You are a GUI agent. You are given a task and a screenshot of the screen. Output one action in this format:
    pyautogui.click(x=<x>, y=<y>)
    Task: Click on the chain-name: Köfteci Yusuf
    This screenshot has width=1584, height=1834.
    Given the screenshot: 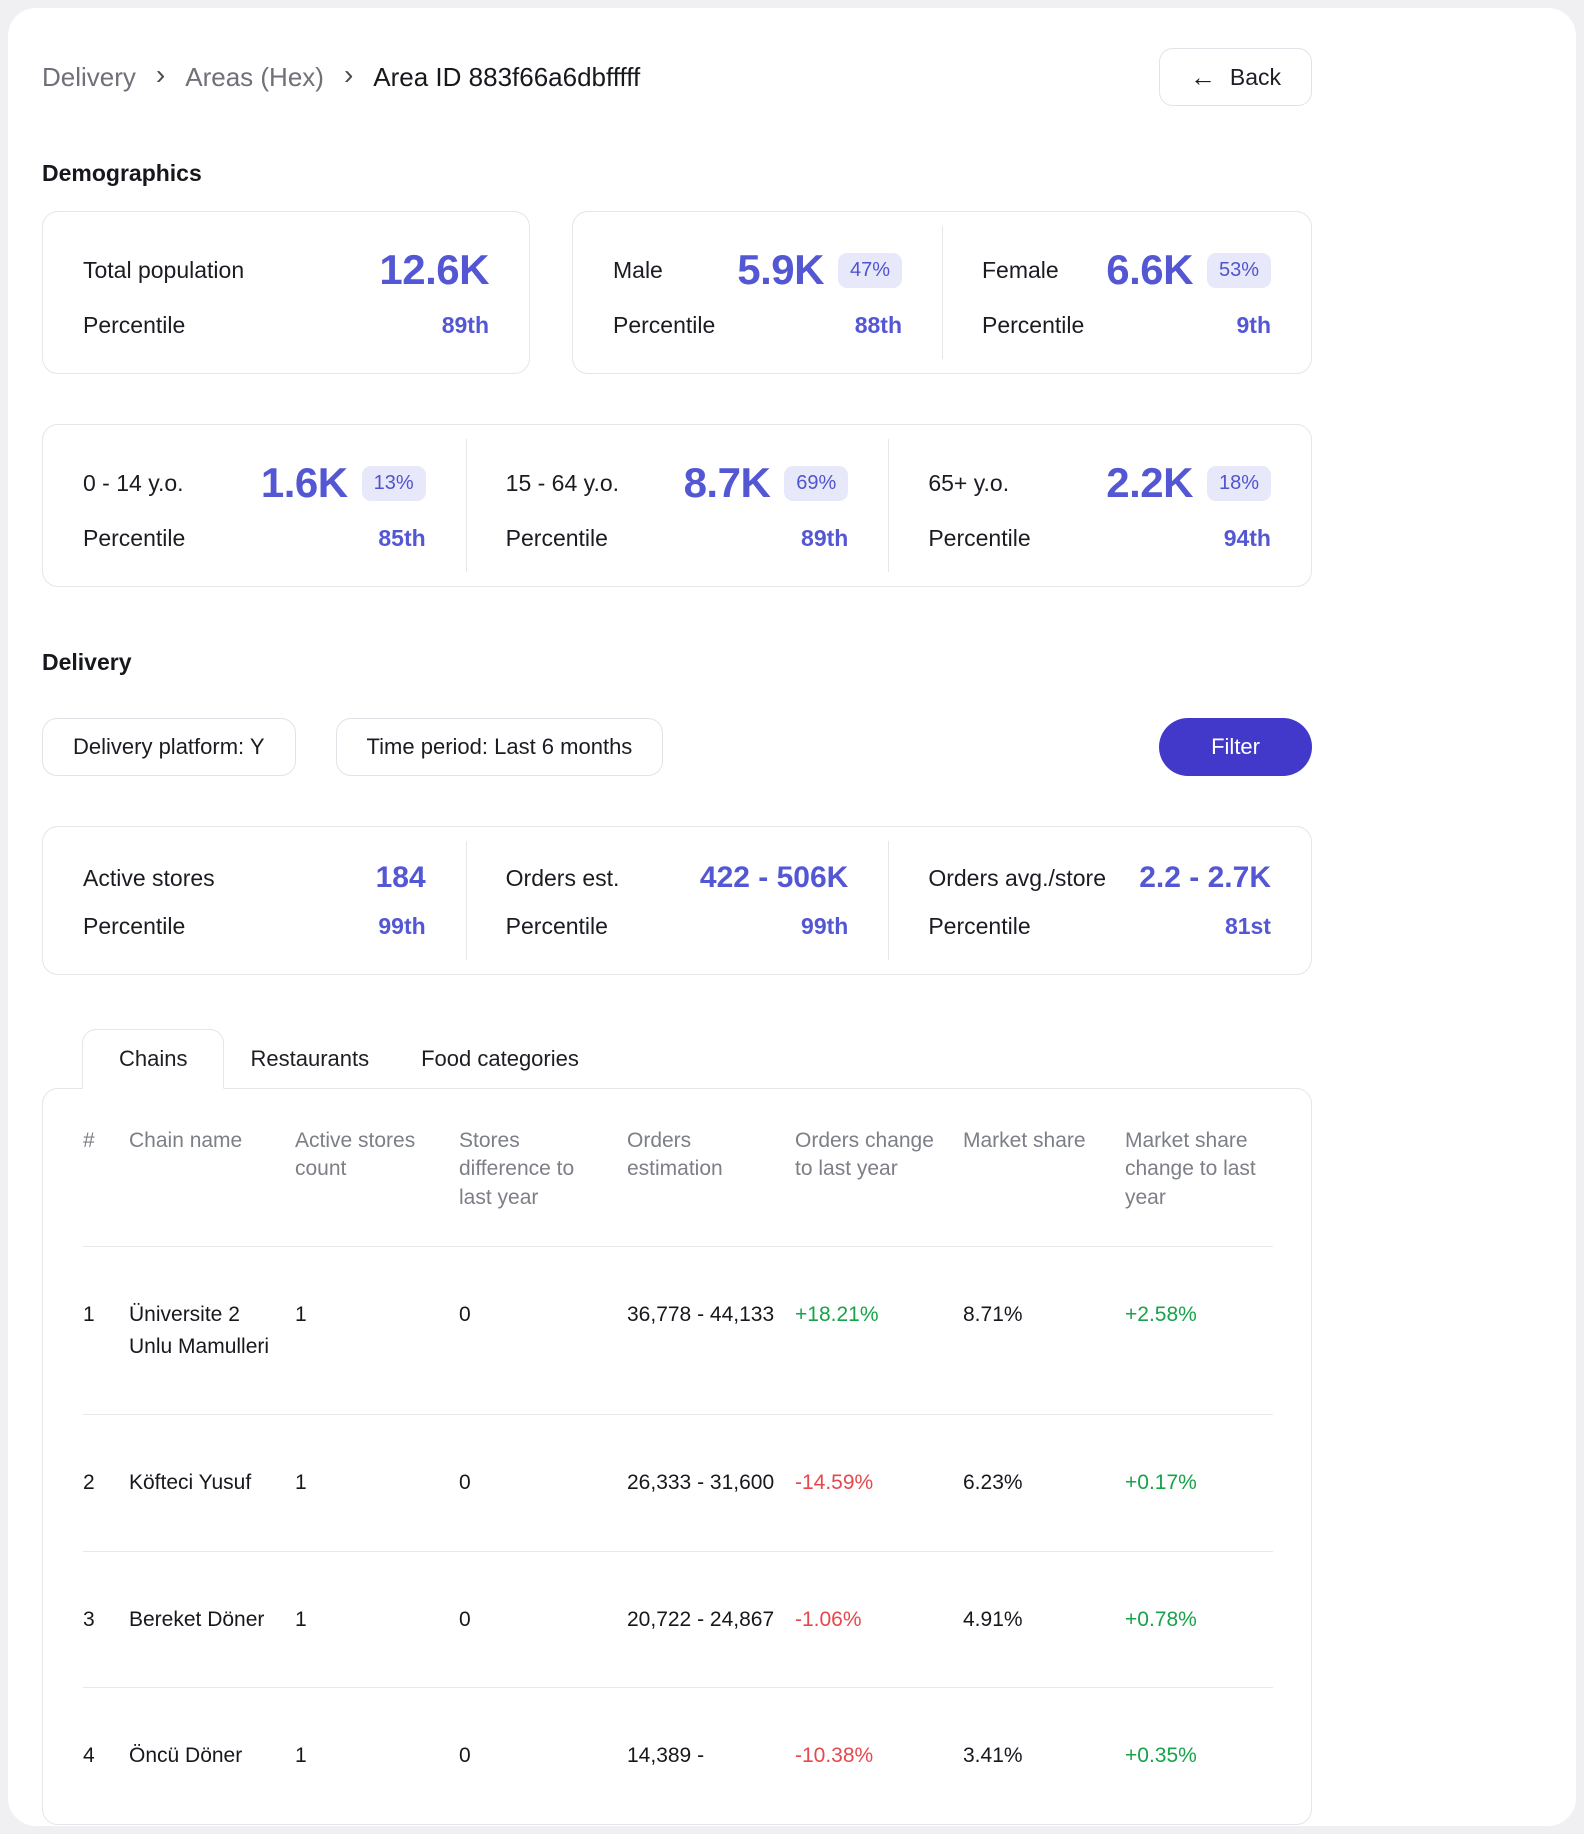 What is the action you would take?
    pyautogui.click(x=212, y=1483)
    